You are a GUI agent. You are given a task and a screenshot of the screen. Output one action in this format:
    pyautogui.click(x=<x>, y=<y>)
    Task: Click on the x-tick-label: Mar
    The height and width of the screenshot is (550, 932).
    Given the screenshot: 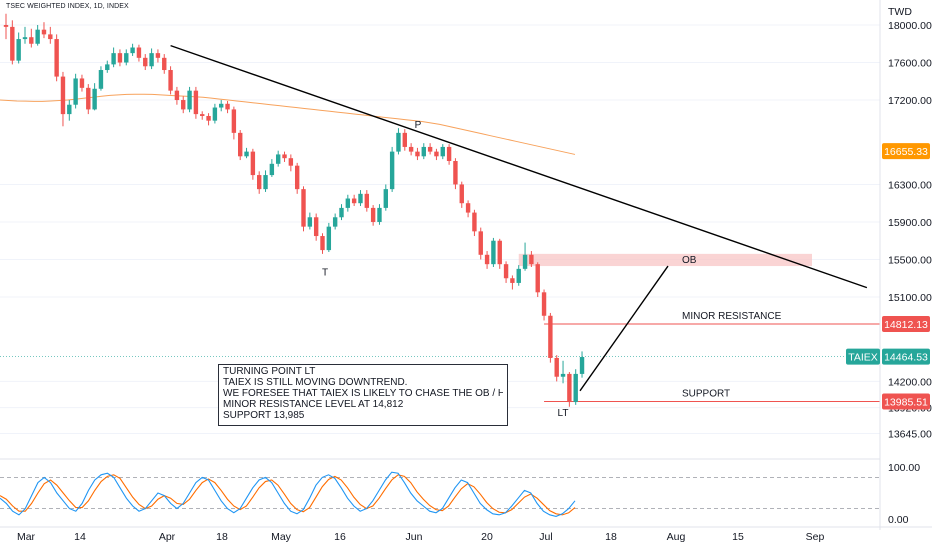 What is the action you would take?
    pyautogui.click(x=26, y=537)
    